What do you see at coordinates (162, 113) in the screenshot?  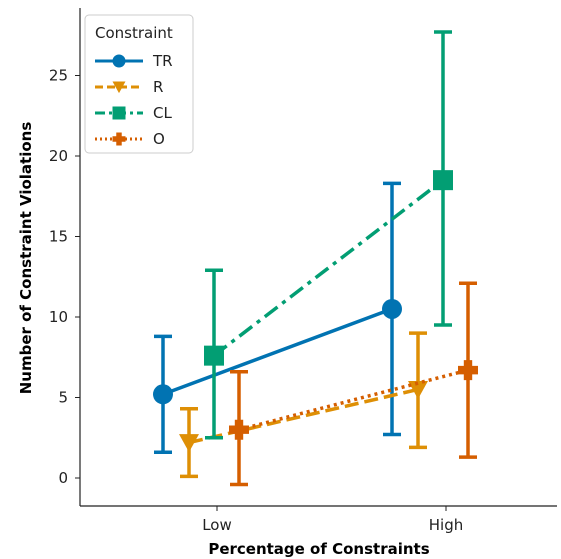 I see `legend-label: CL` at bounding box center [162, 113].